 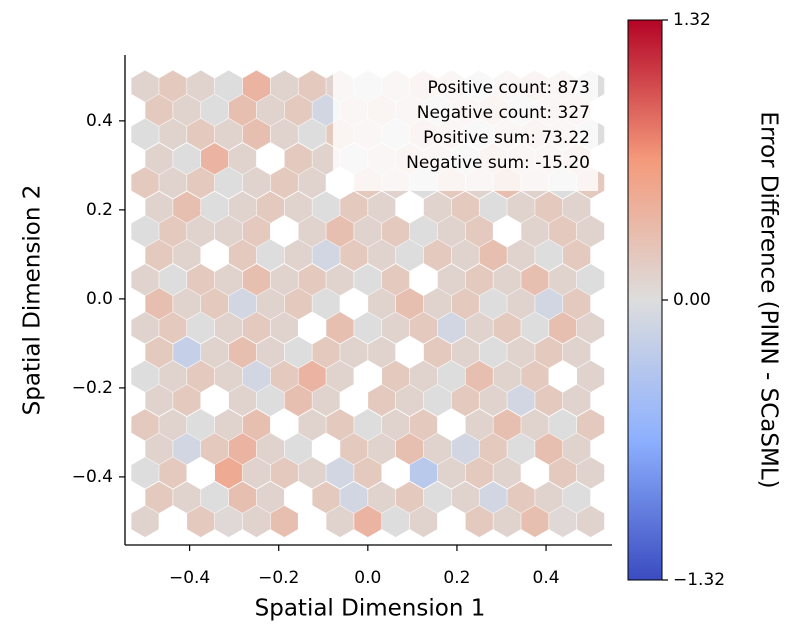 I want to click on annotation: Negative sum: -15.20, so click(x=498, y=163).